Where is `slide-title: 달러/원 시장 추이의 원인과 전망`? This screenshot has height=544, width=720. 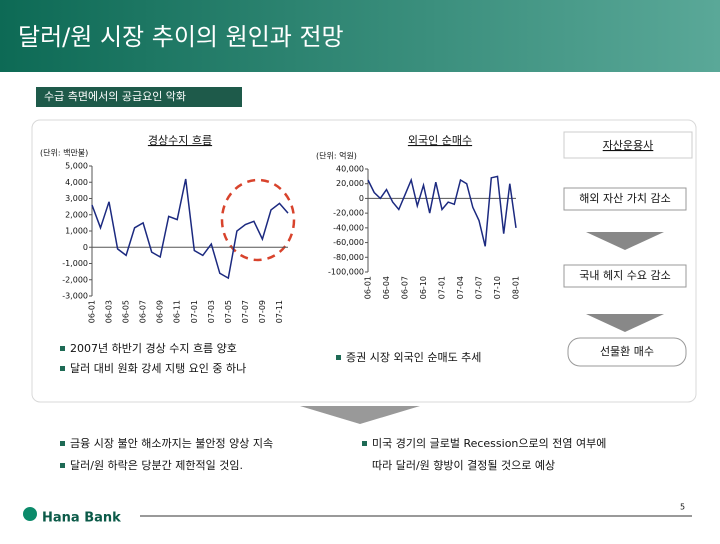 slide-title: 달러/원 시장 추이의 원인과 전망 is located at coordinates (181, 37).